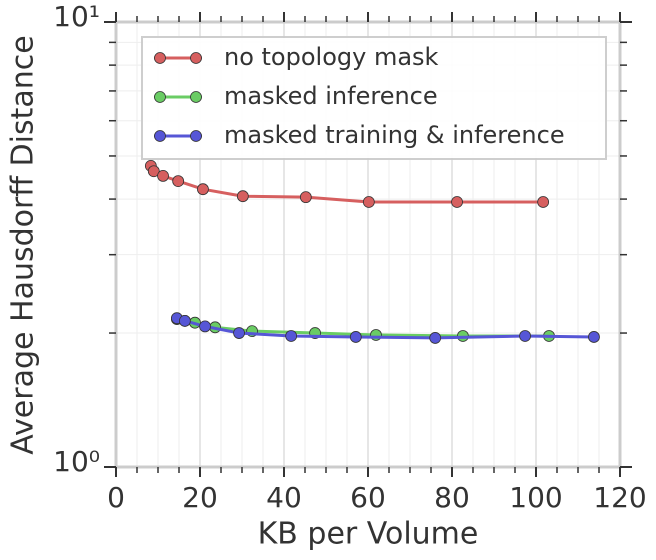  Describe the element at coordinates (23, 244) in the screenshot. I see `y-axis-label: Average Hausdorff Distance` at that location.